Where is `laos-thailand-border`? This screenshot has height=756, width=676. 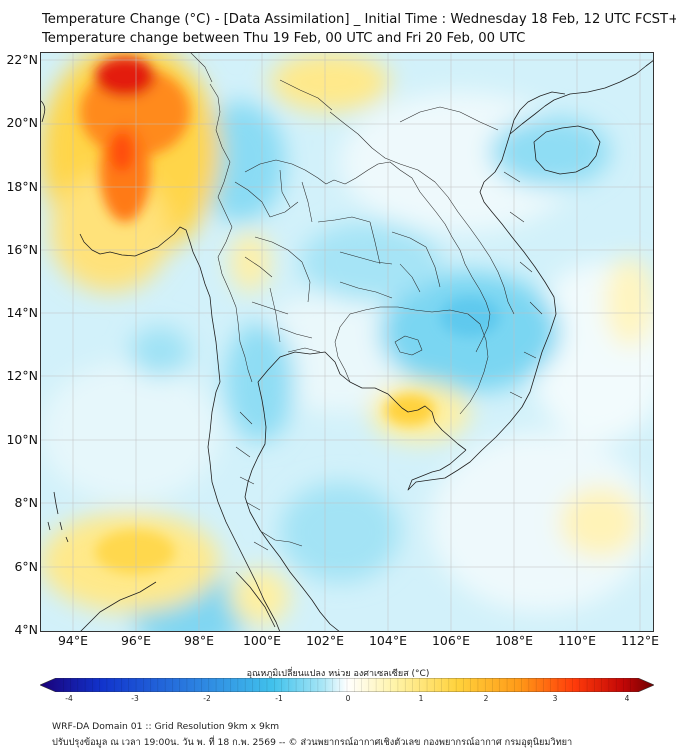 laos-thailand-border is located at coordinates (367, 256).